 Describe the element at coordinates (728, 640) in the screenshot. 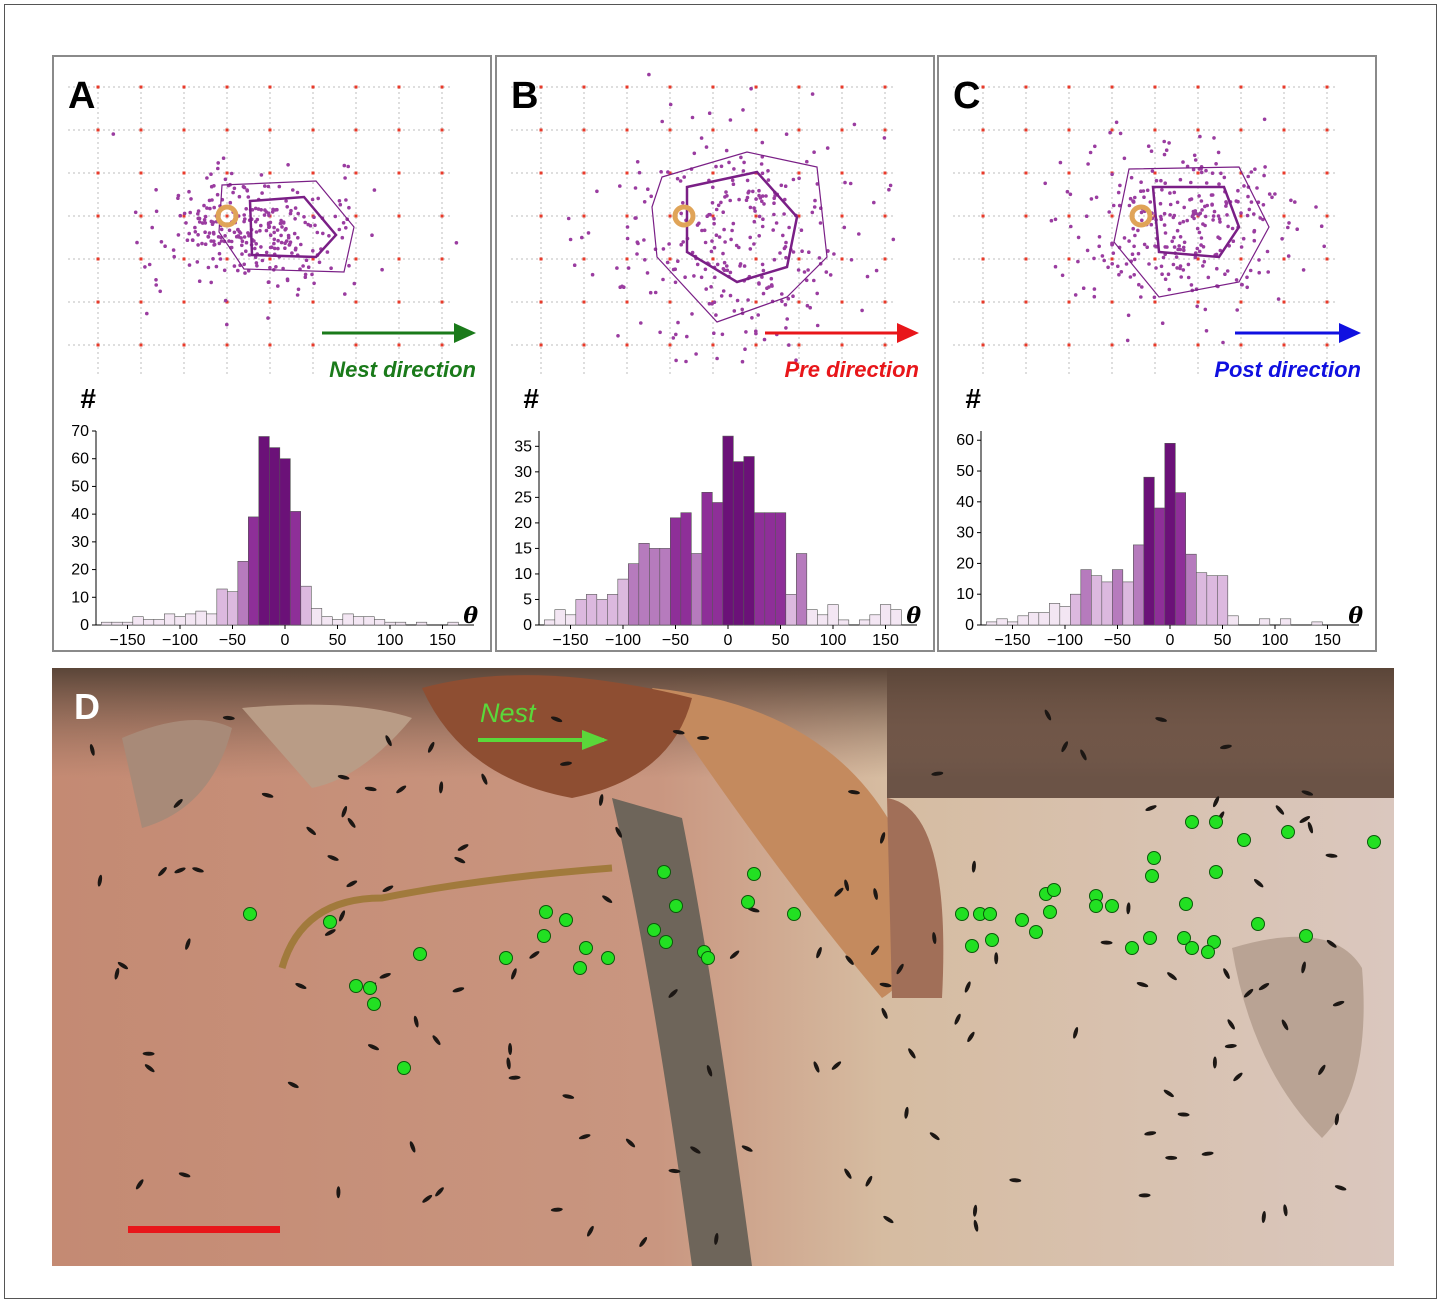

I see `x-tick-label: 0` at that location.